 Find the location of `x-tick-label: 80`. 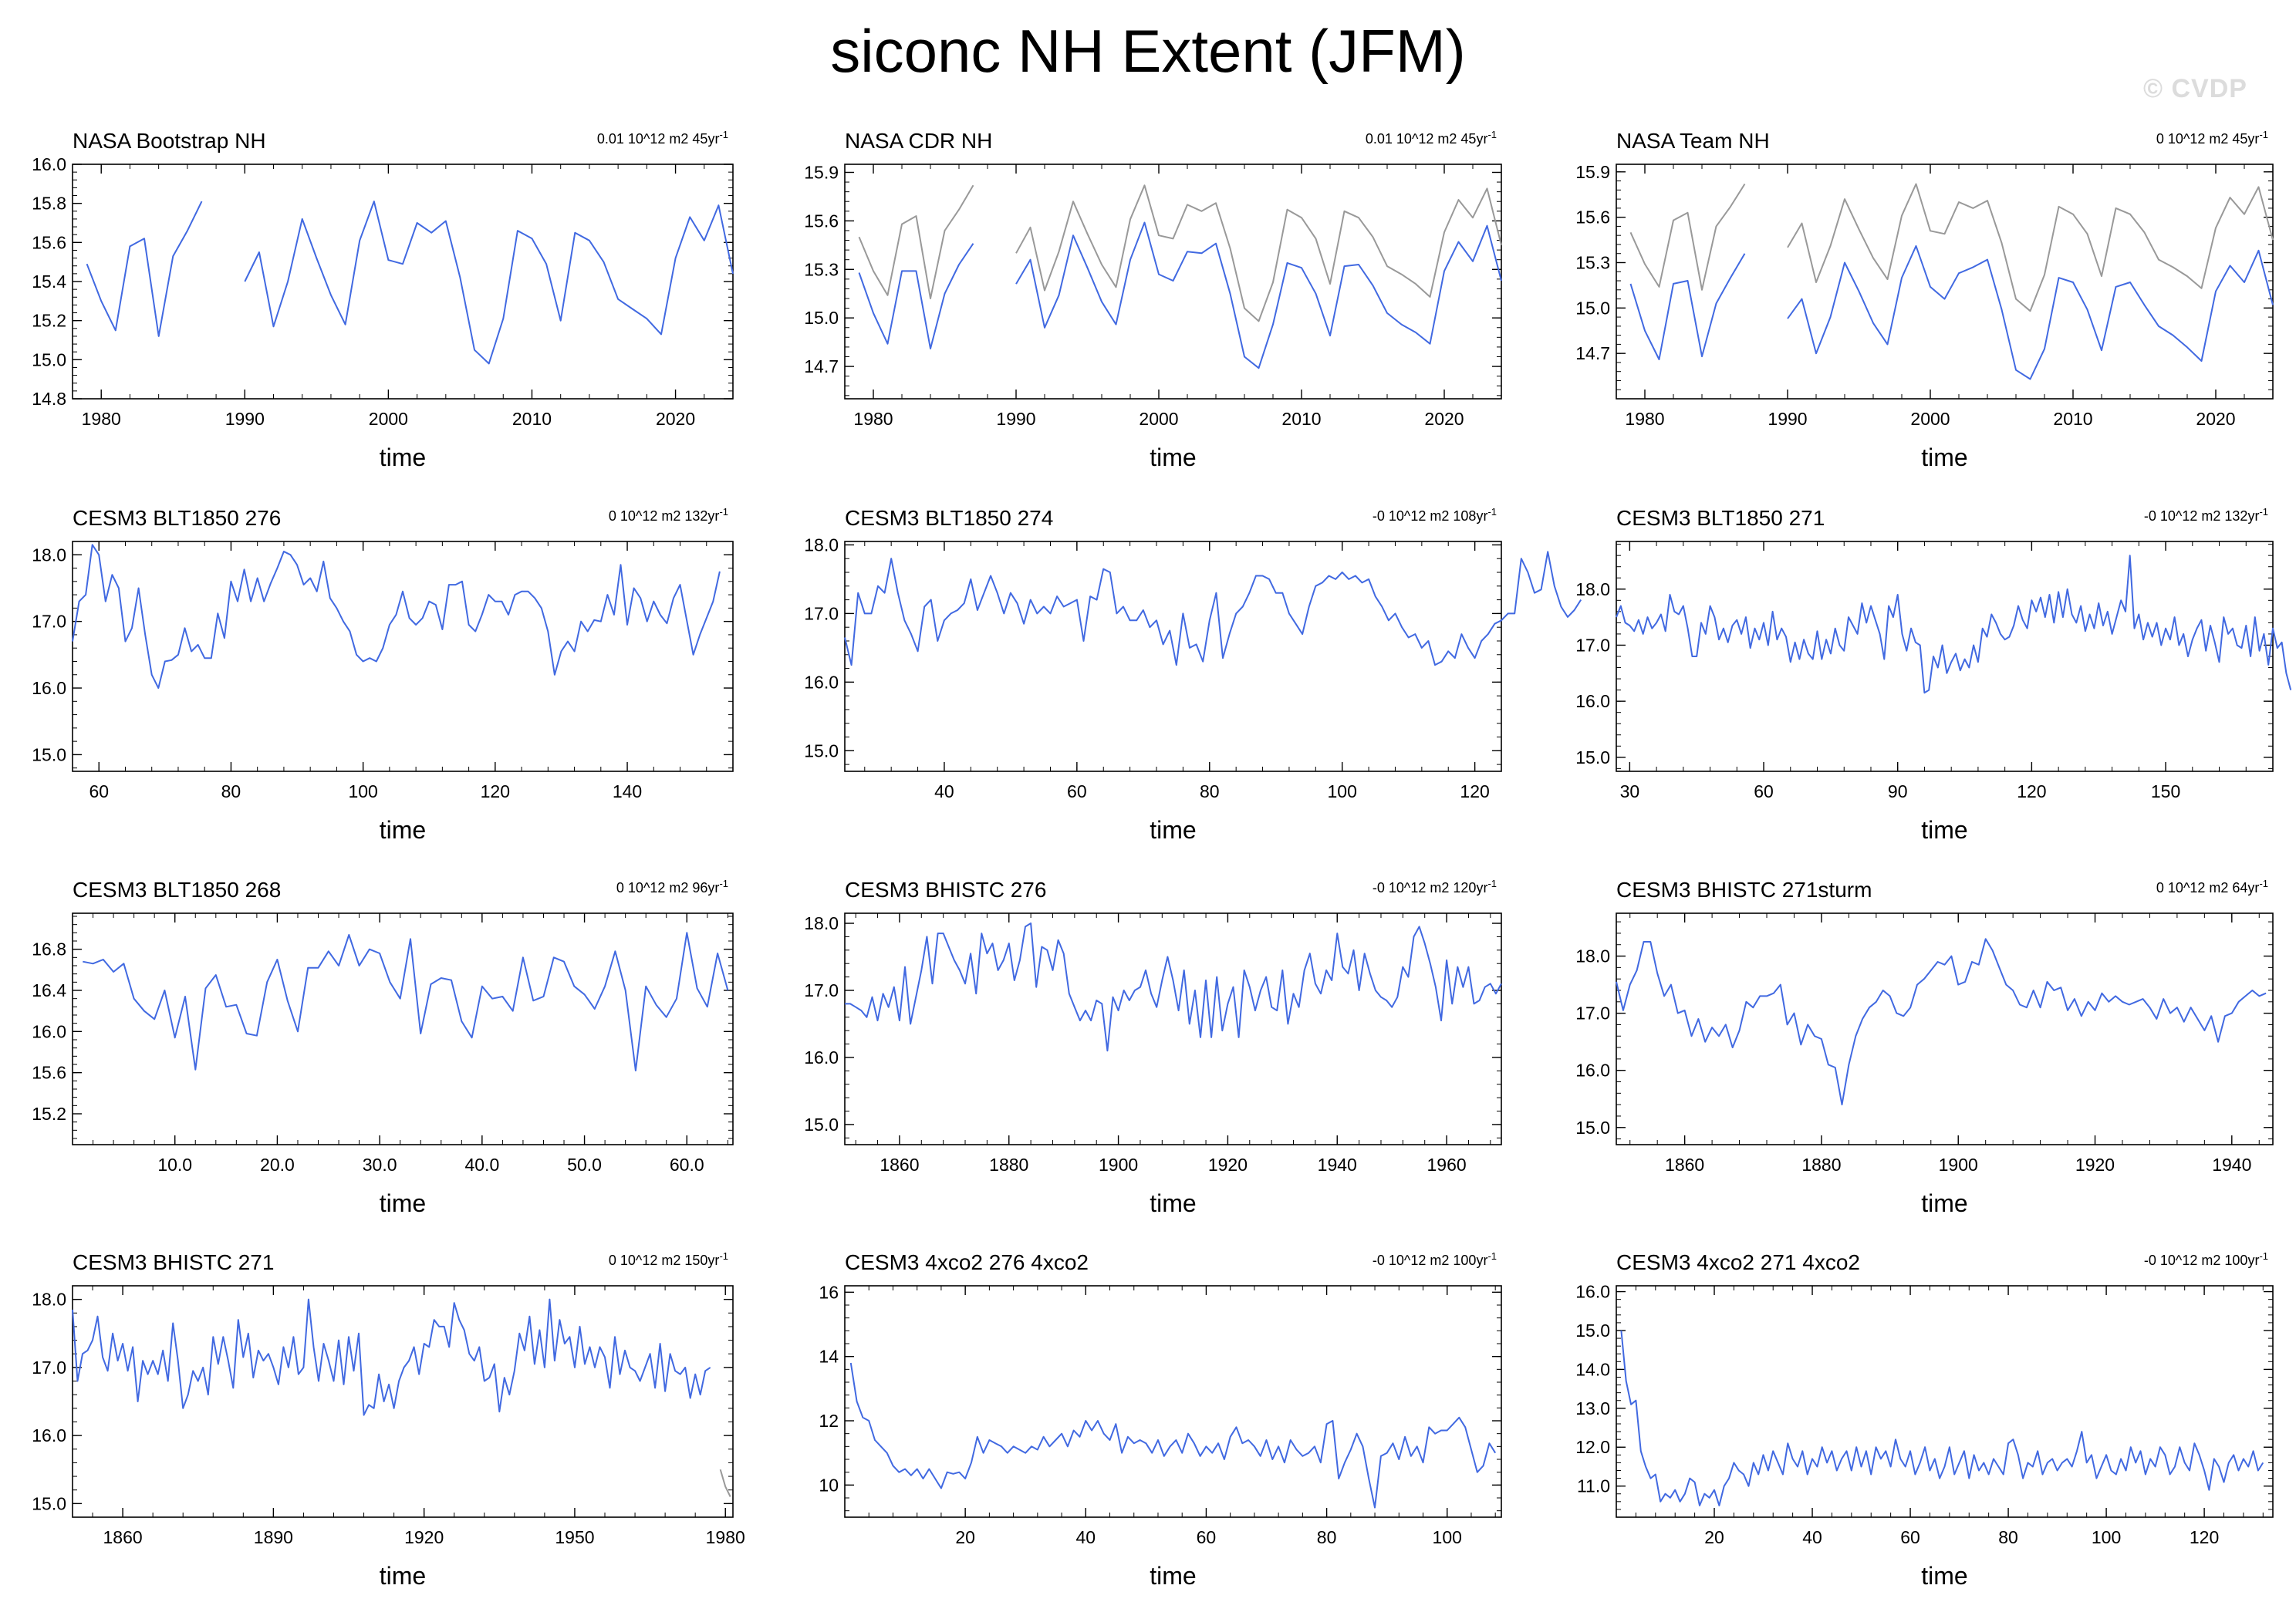

x-tick-label: 80 is located at coordinates (1327, 1537).